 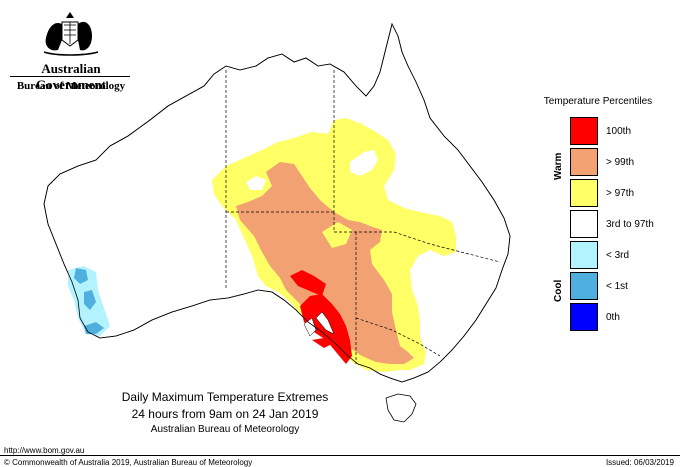 What do you see at coordinates (447, 247) in the screenshot?
I see `border-qld-nsw` at bounding box center [447, 247].